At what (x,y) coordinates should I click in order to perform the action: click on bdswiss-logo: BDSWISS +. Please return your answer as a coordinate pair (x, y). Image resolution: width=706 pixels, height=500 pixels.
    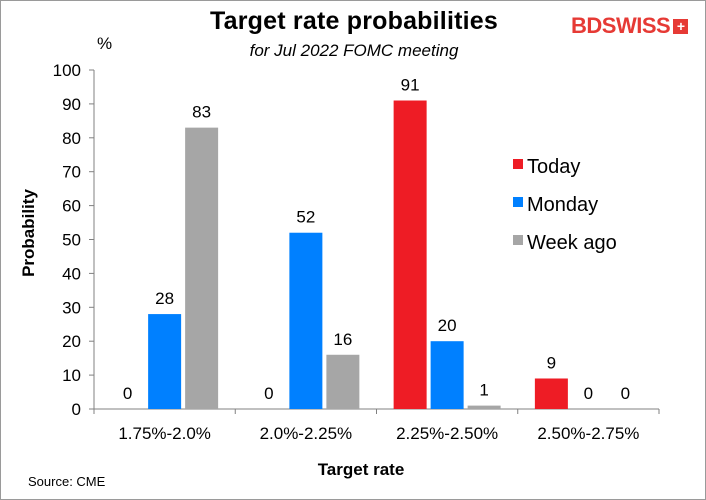
    Looking at the image, I should click on (630, 26).